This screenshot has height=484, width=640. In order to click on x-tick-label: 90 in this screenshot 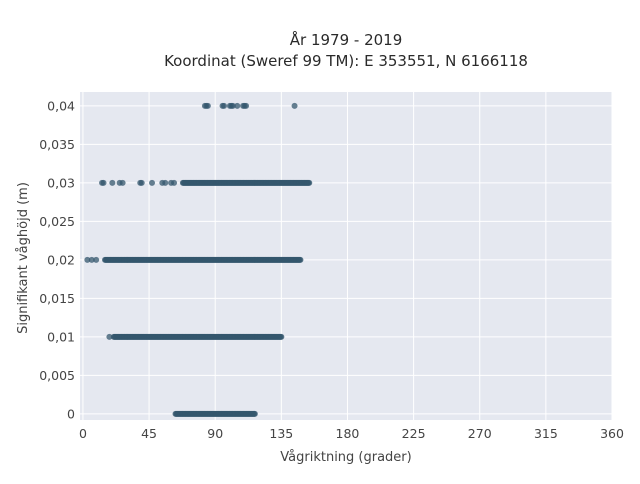, I will do `click(215, 433)`.